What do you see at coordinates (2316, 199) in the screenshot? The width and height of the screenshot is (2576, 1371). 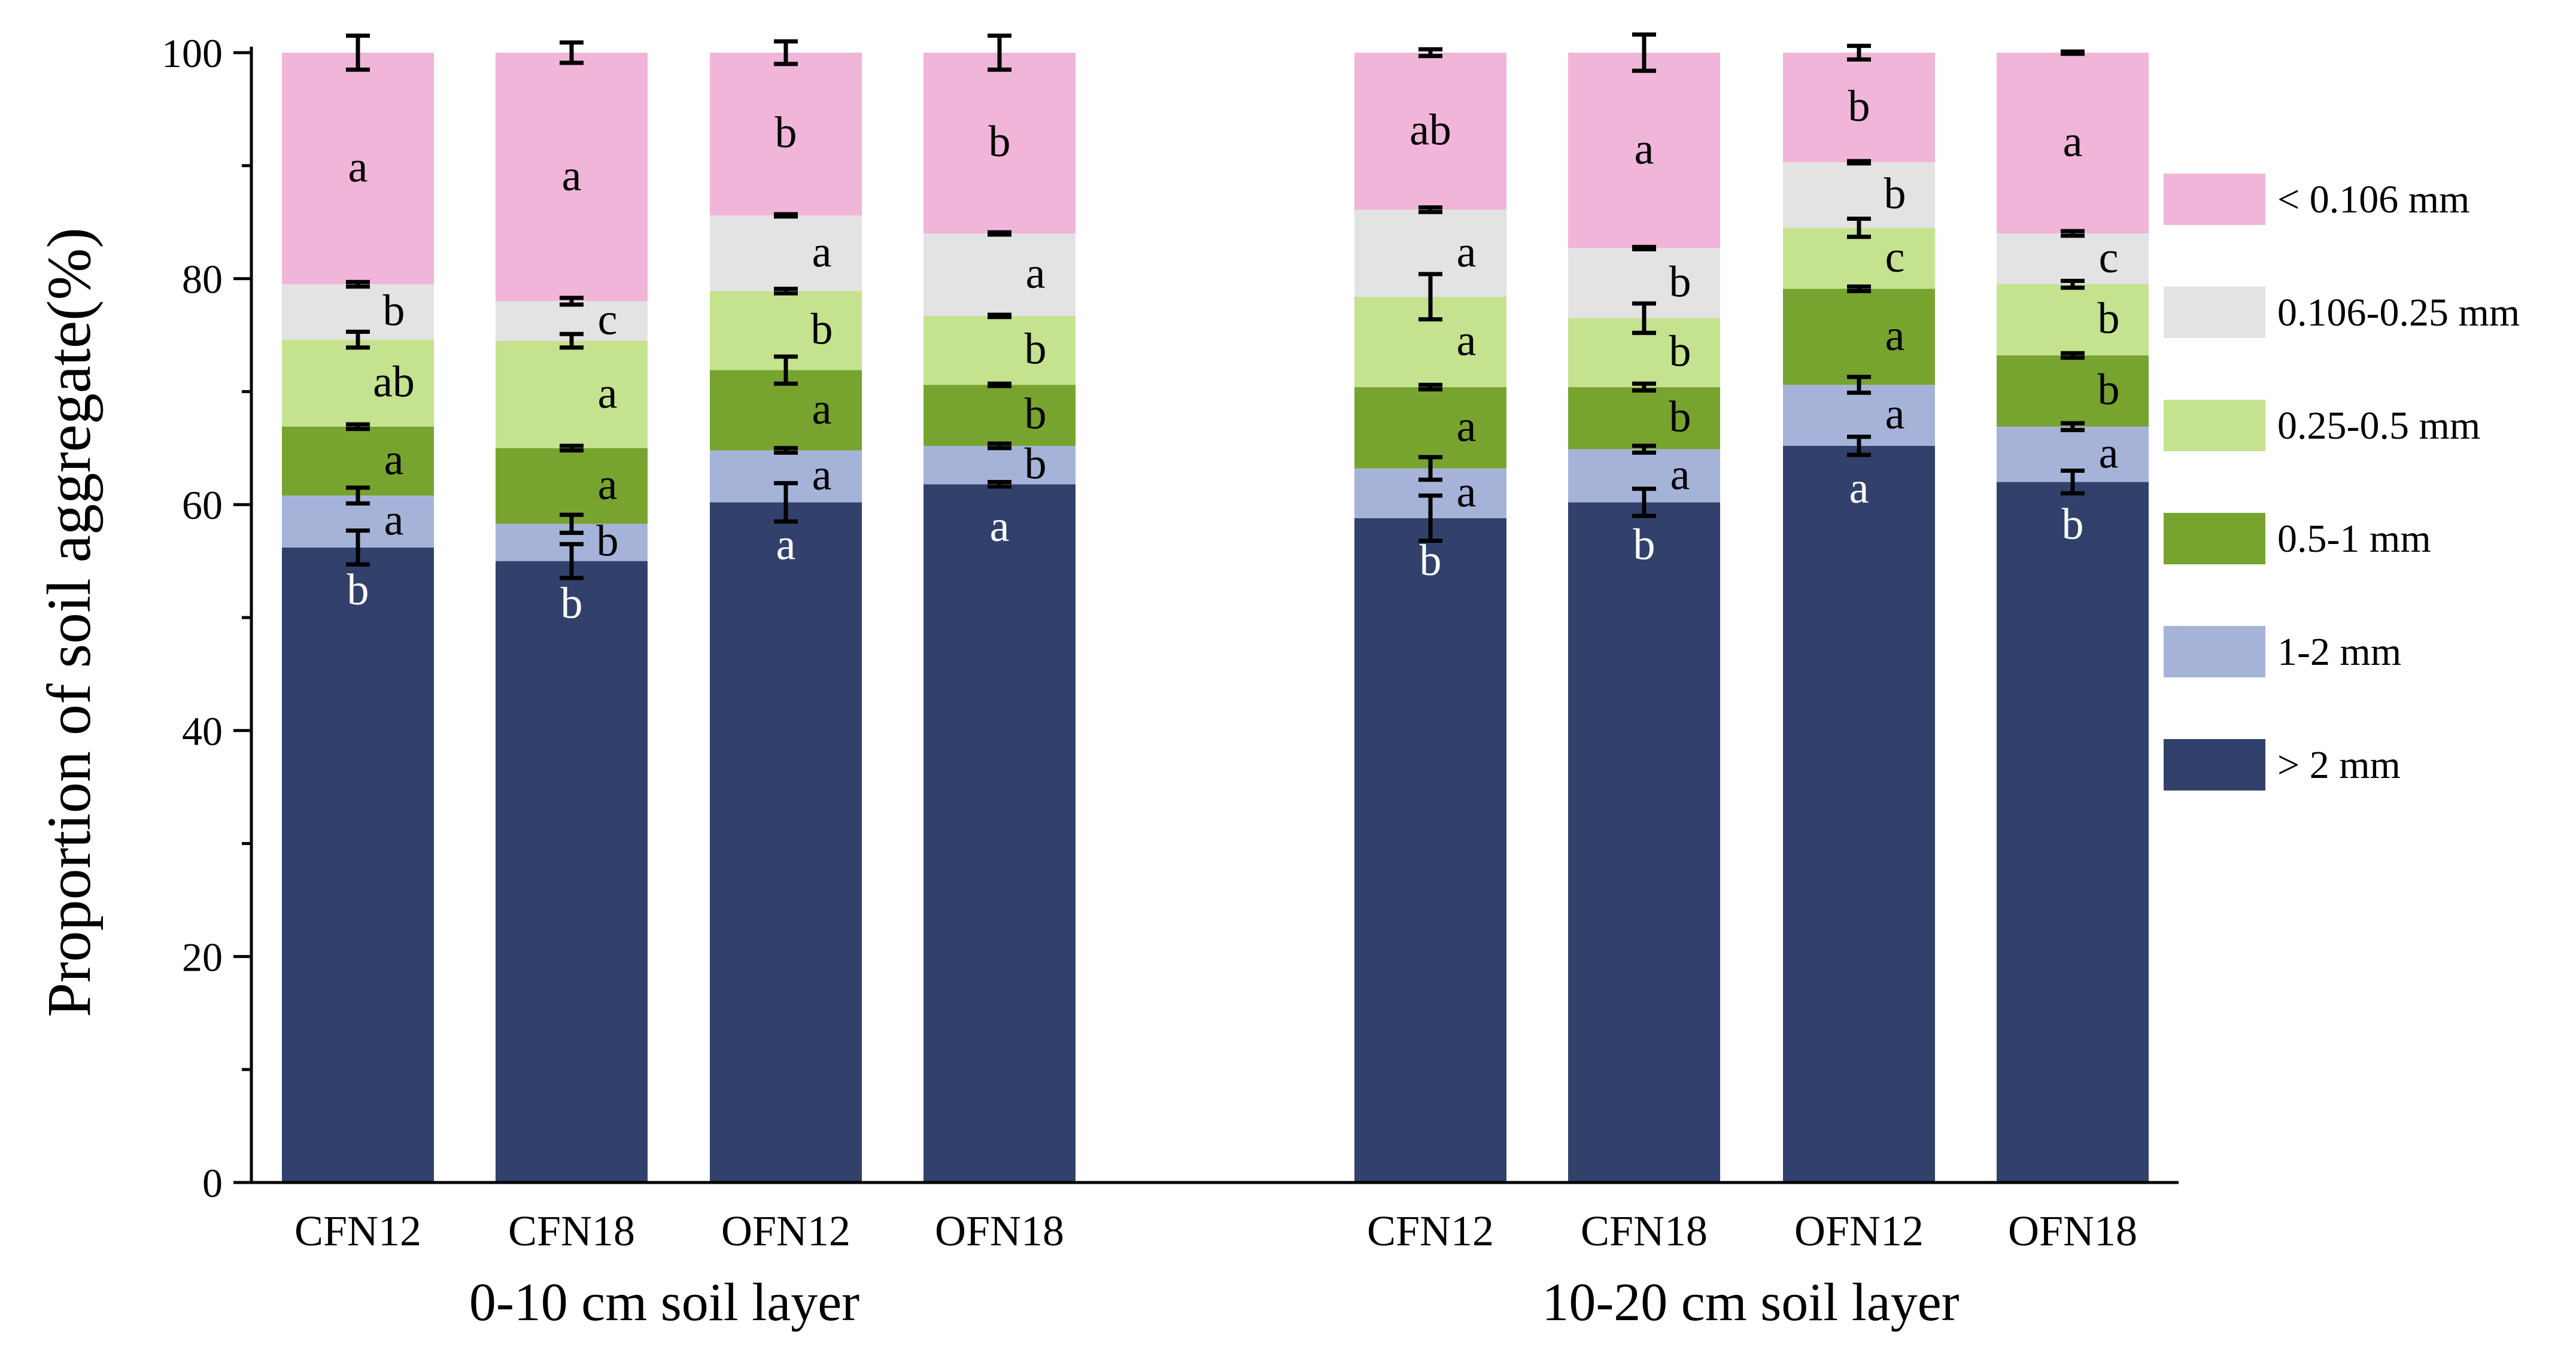 I see `legend-item: < 0.106 mm` at bounding box center [2316, 199].